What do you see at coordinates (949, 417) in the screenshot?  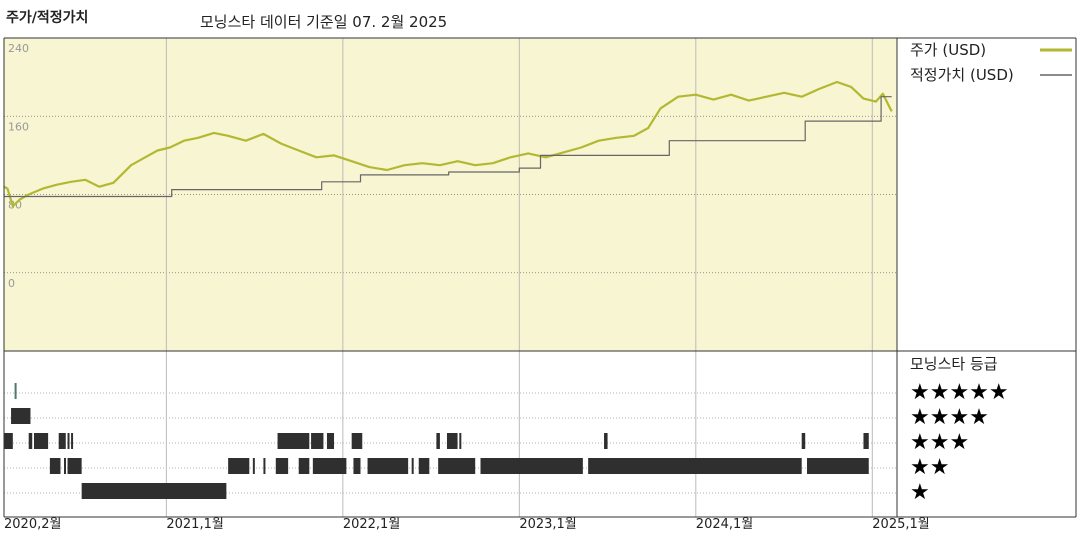 I see `rating-star-label: ★★★★` at bounding box center [949, 417].